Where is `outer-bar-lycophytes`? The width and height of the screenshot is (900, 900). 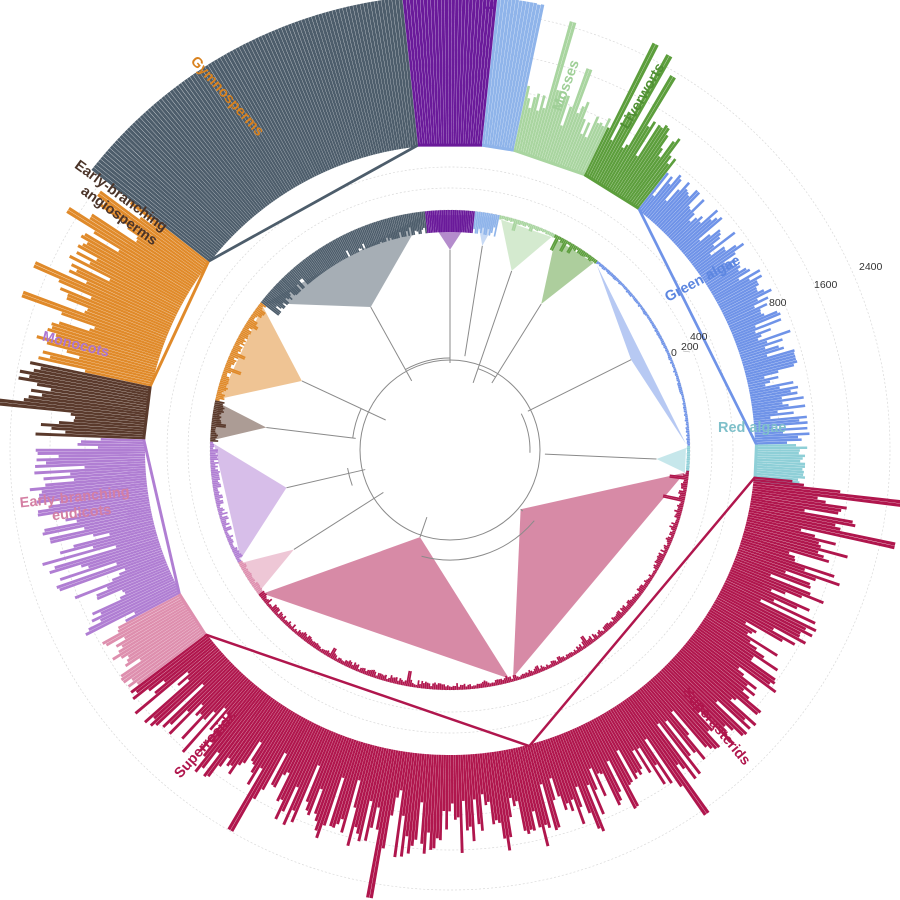
outer-bar-lycophytes is located at coordinates (518, 76).